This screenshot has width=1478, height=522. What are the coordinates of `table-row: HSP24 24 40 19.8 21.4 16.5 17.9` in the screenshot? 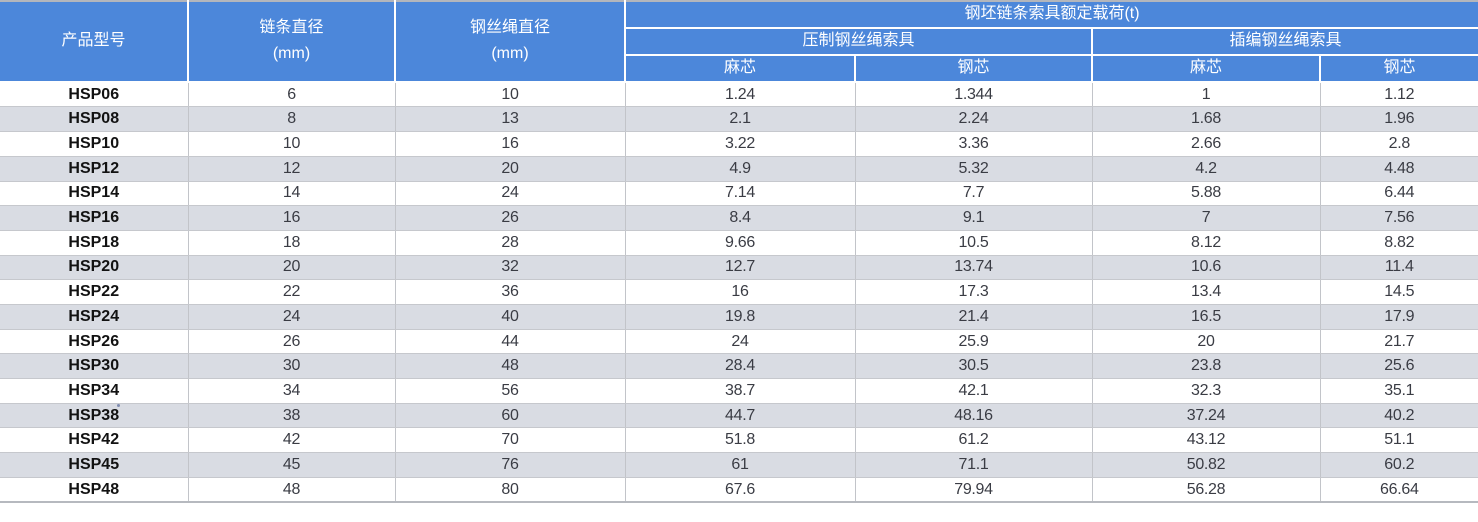 It's located at (739, 316).